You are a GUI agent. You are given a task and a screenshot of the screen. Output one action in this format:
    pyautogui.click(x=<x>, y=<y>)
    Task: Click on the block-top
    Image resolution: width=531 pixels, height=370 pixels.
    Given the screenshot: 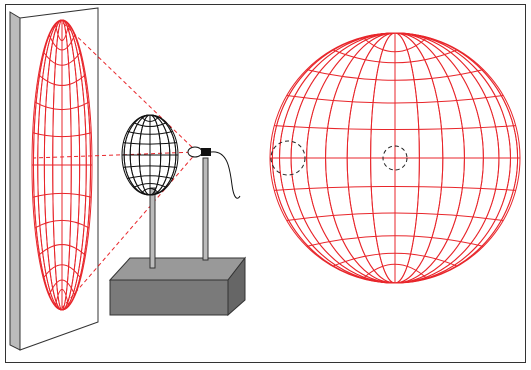 What is the action you would take?
    pyautogui.click(x=177, y=269)
    